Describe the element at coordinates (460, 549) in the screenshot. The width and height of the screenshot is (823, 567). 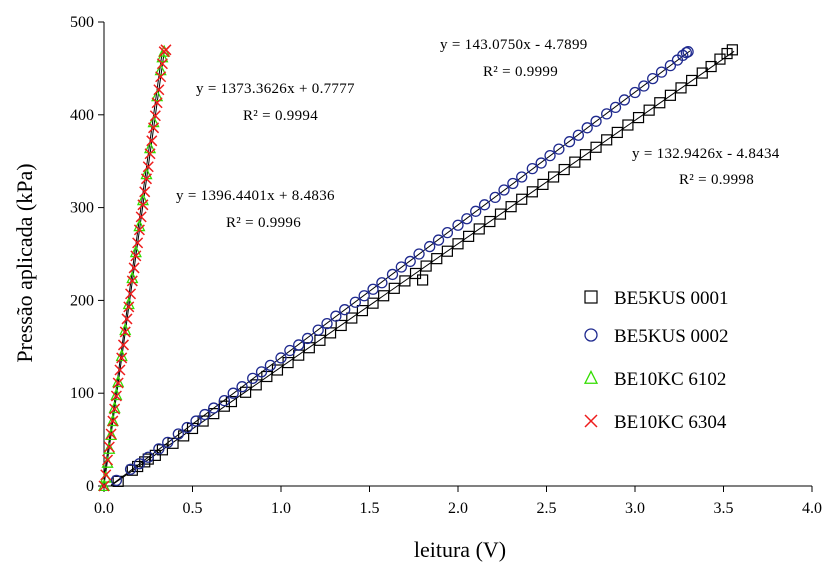
I see `x-axis-title: leitura (V)` at that location.